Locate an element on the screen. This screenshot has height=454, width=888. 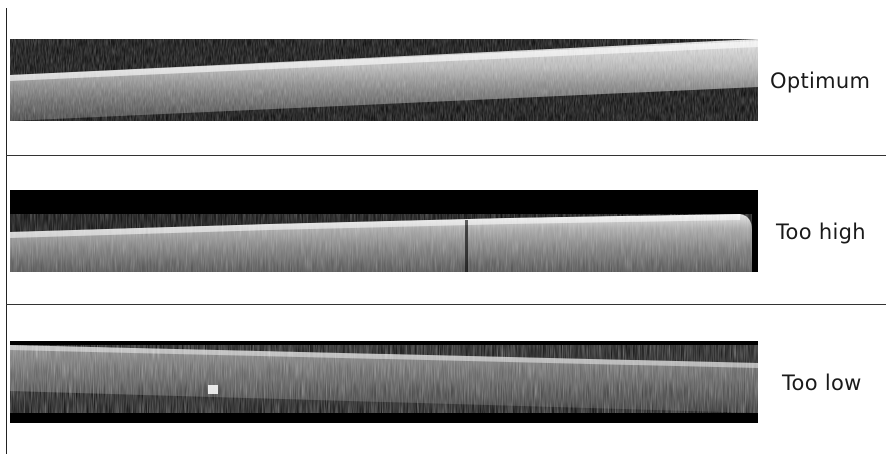
figure-left-border is located at coordinates (6, 231).